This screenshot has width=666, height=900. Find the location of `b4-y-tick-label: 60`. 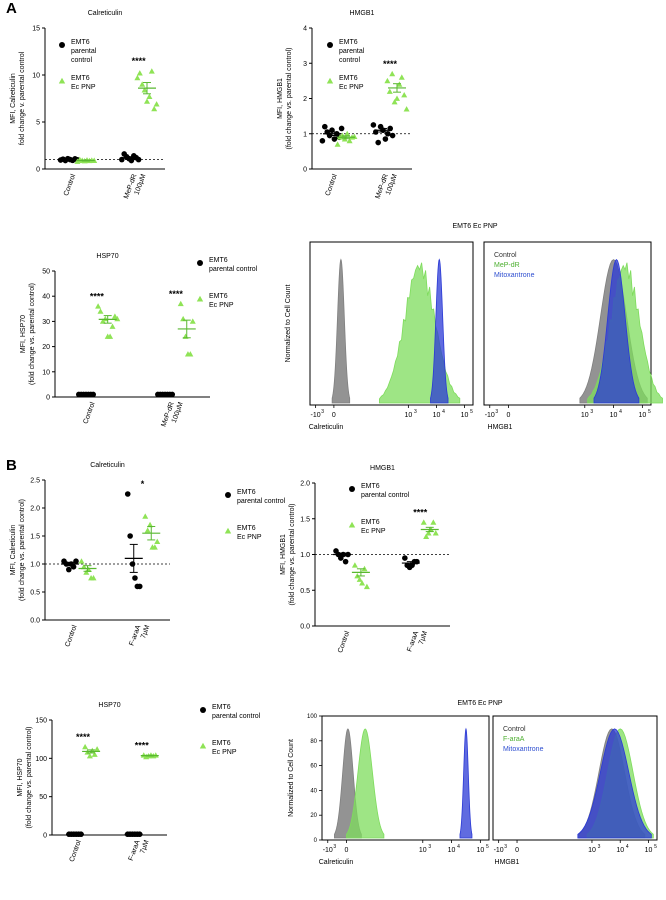

b4-y-tick-label: 60 is located at coordinates (313, 767).